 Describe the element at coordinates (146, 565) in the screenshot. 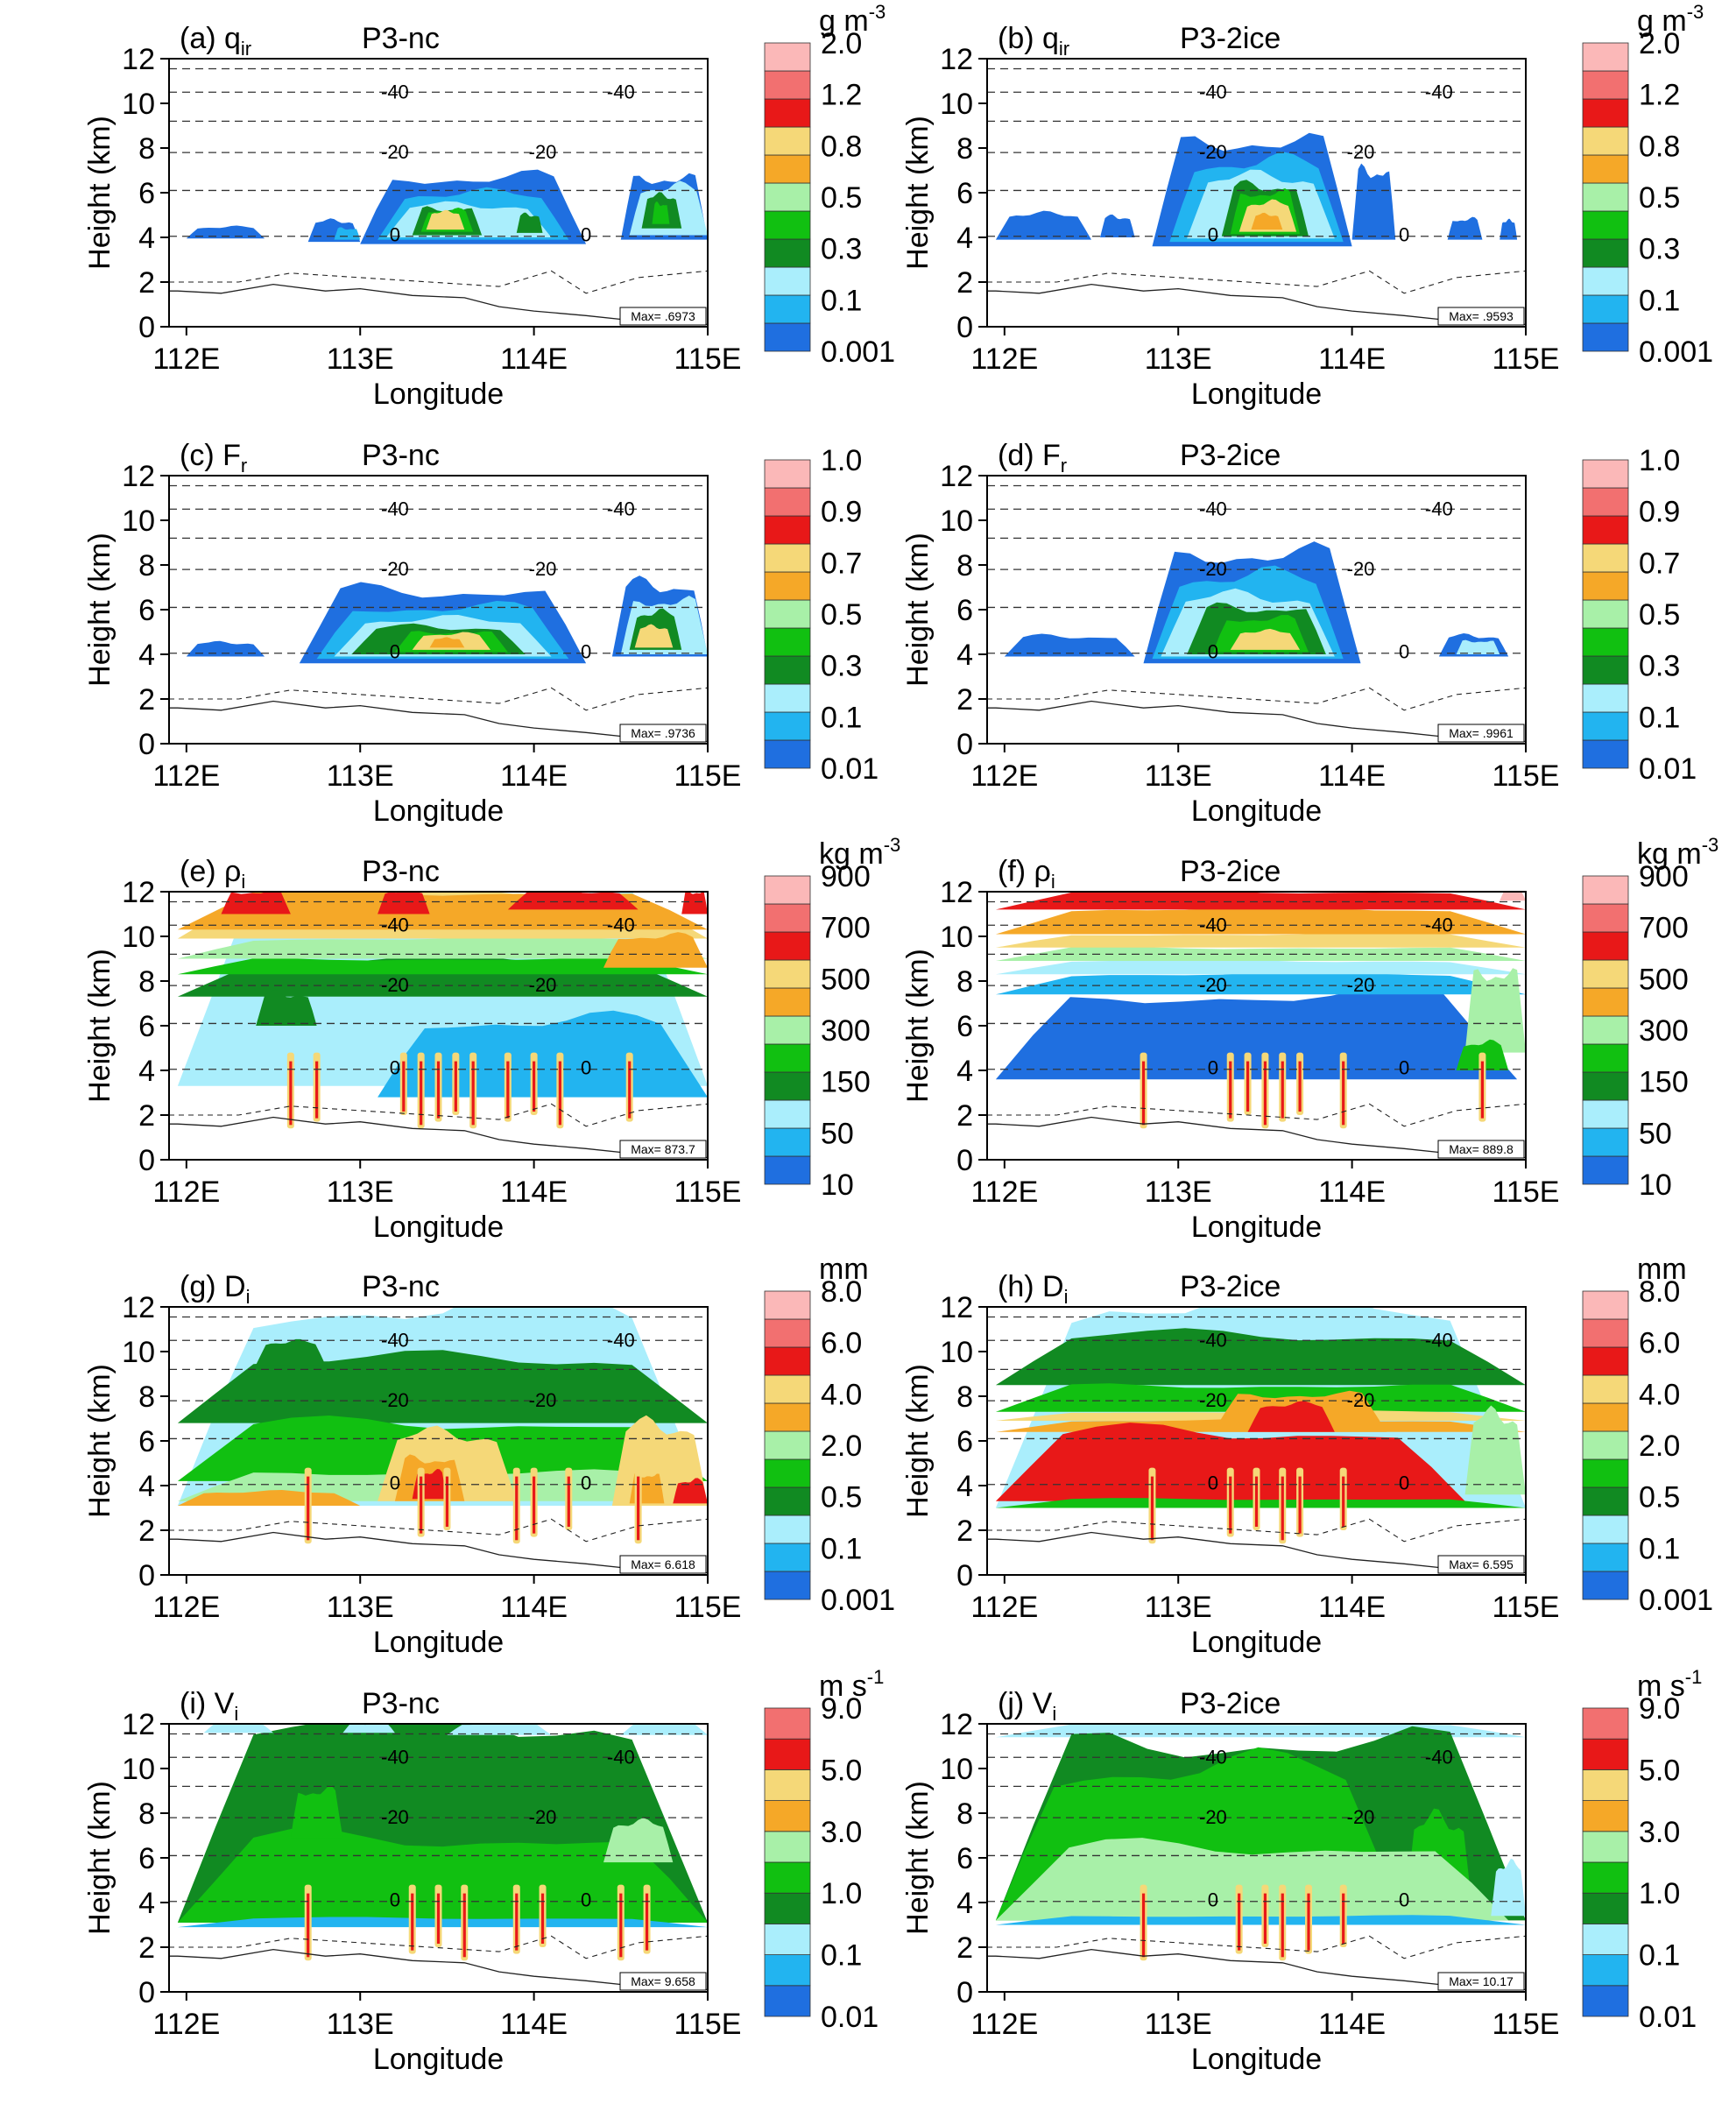

I see `y-tick-label: 8` at that location.